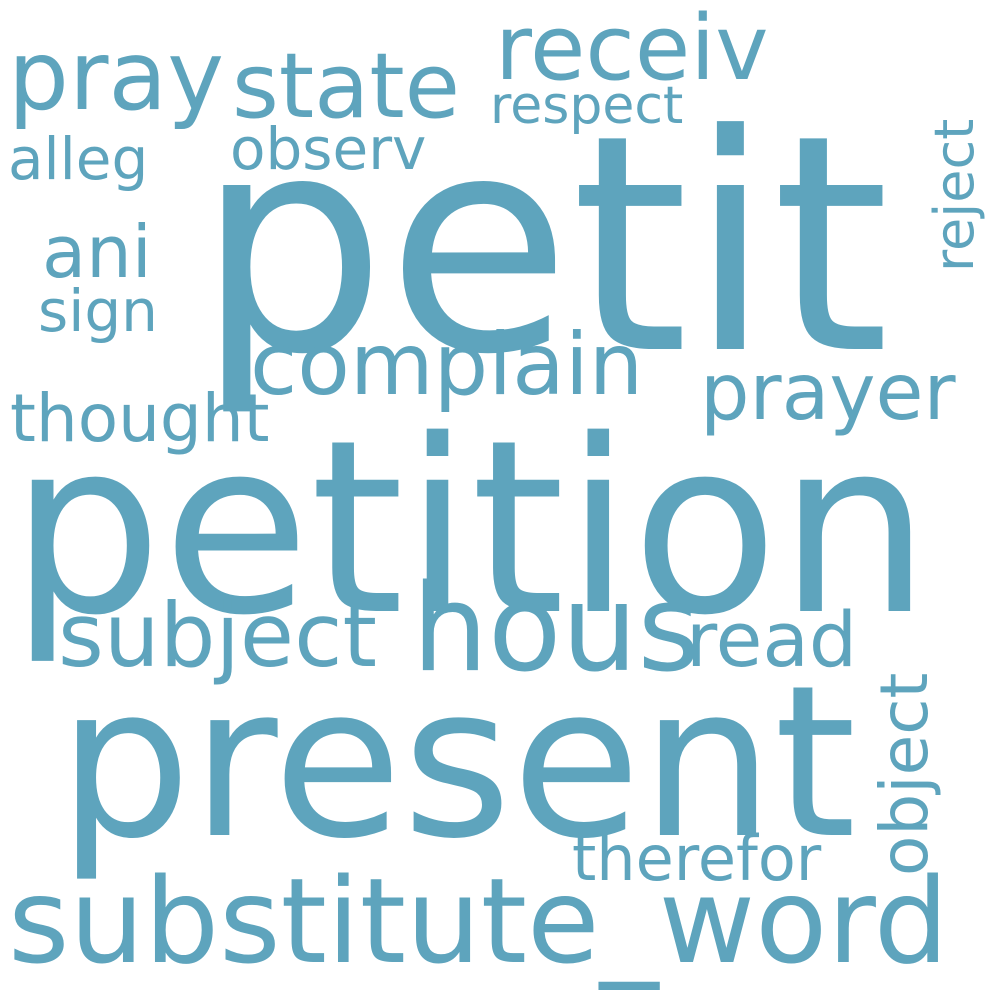  Describe the element at coordinates (632, 50) in the screenshot. I see `word-receiv: receiv` at that location.